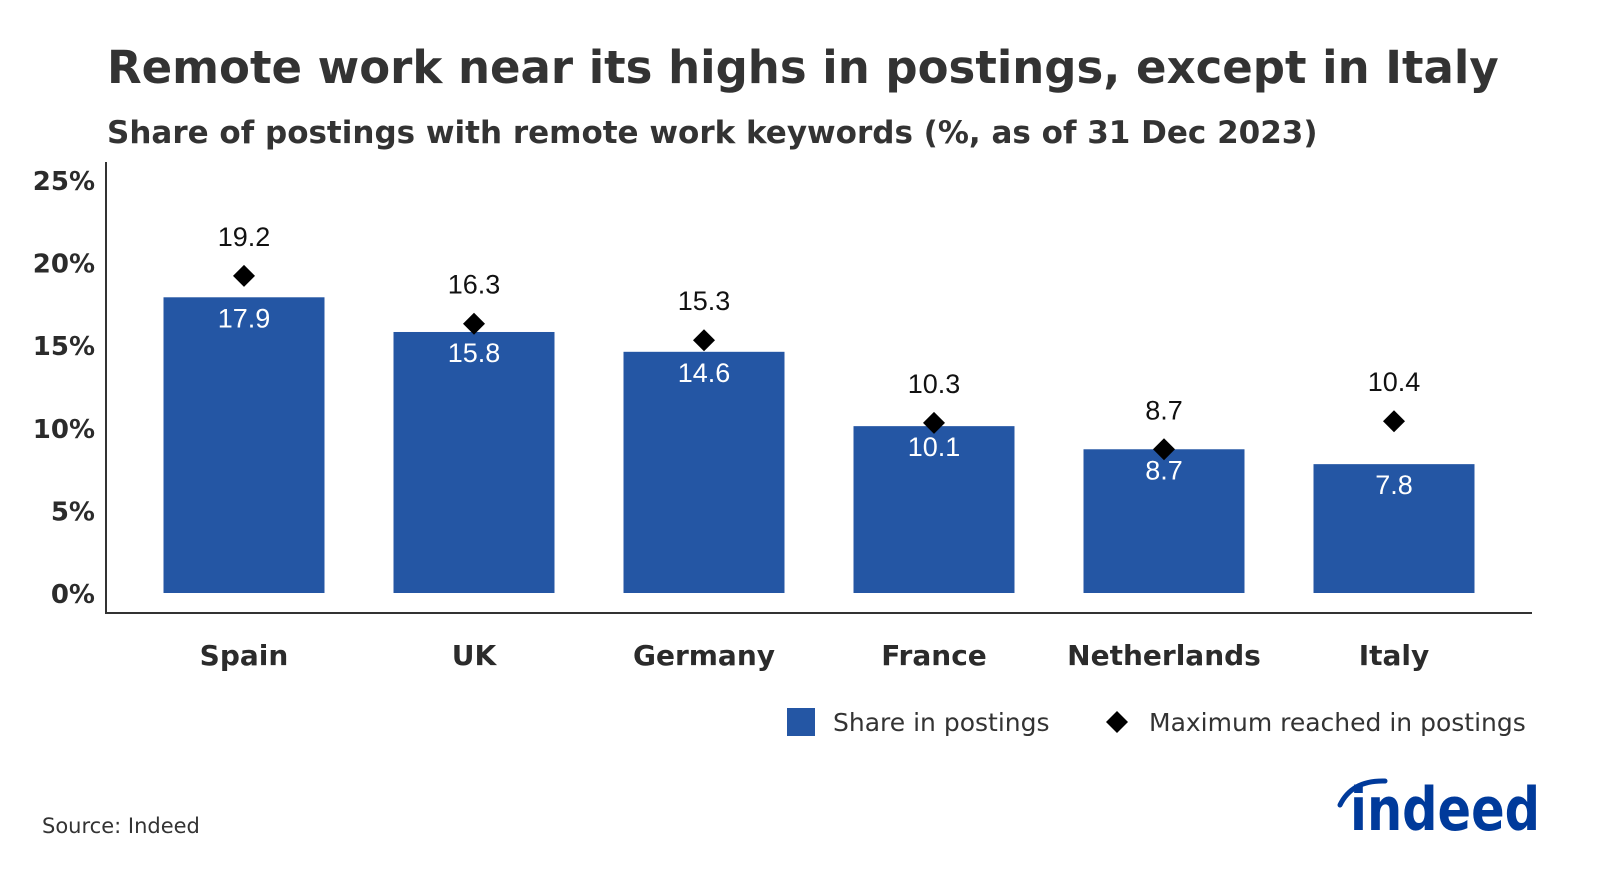  Describe the element at coordinates (474, 462) in the screenshot. I see `bar-uk` at that location.